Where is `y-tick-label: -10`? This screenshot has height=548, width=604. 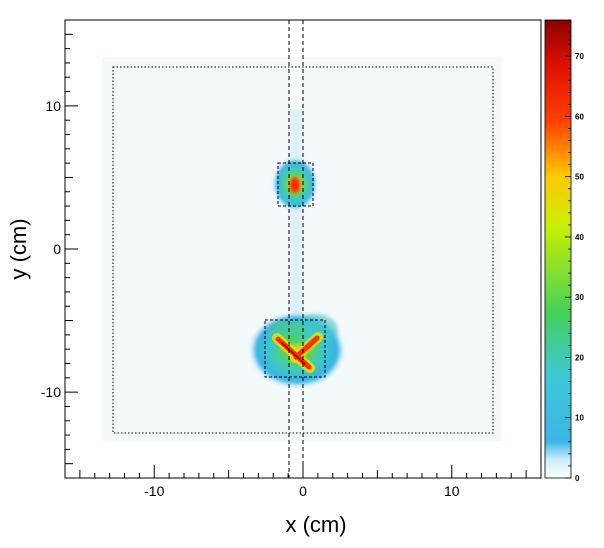 y-tick-label: -10 is located at coordinates (51, 392).